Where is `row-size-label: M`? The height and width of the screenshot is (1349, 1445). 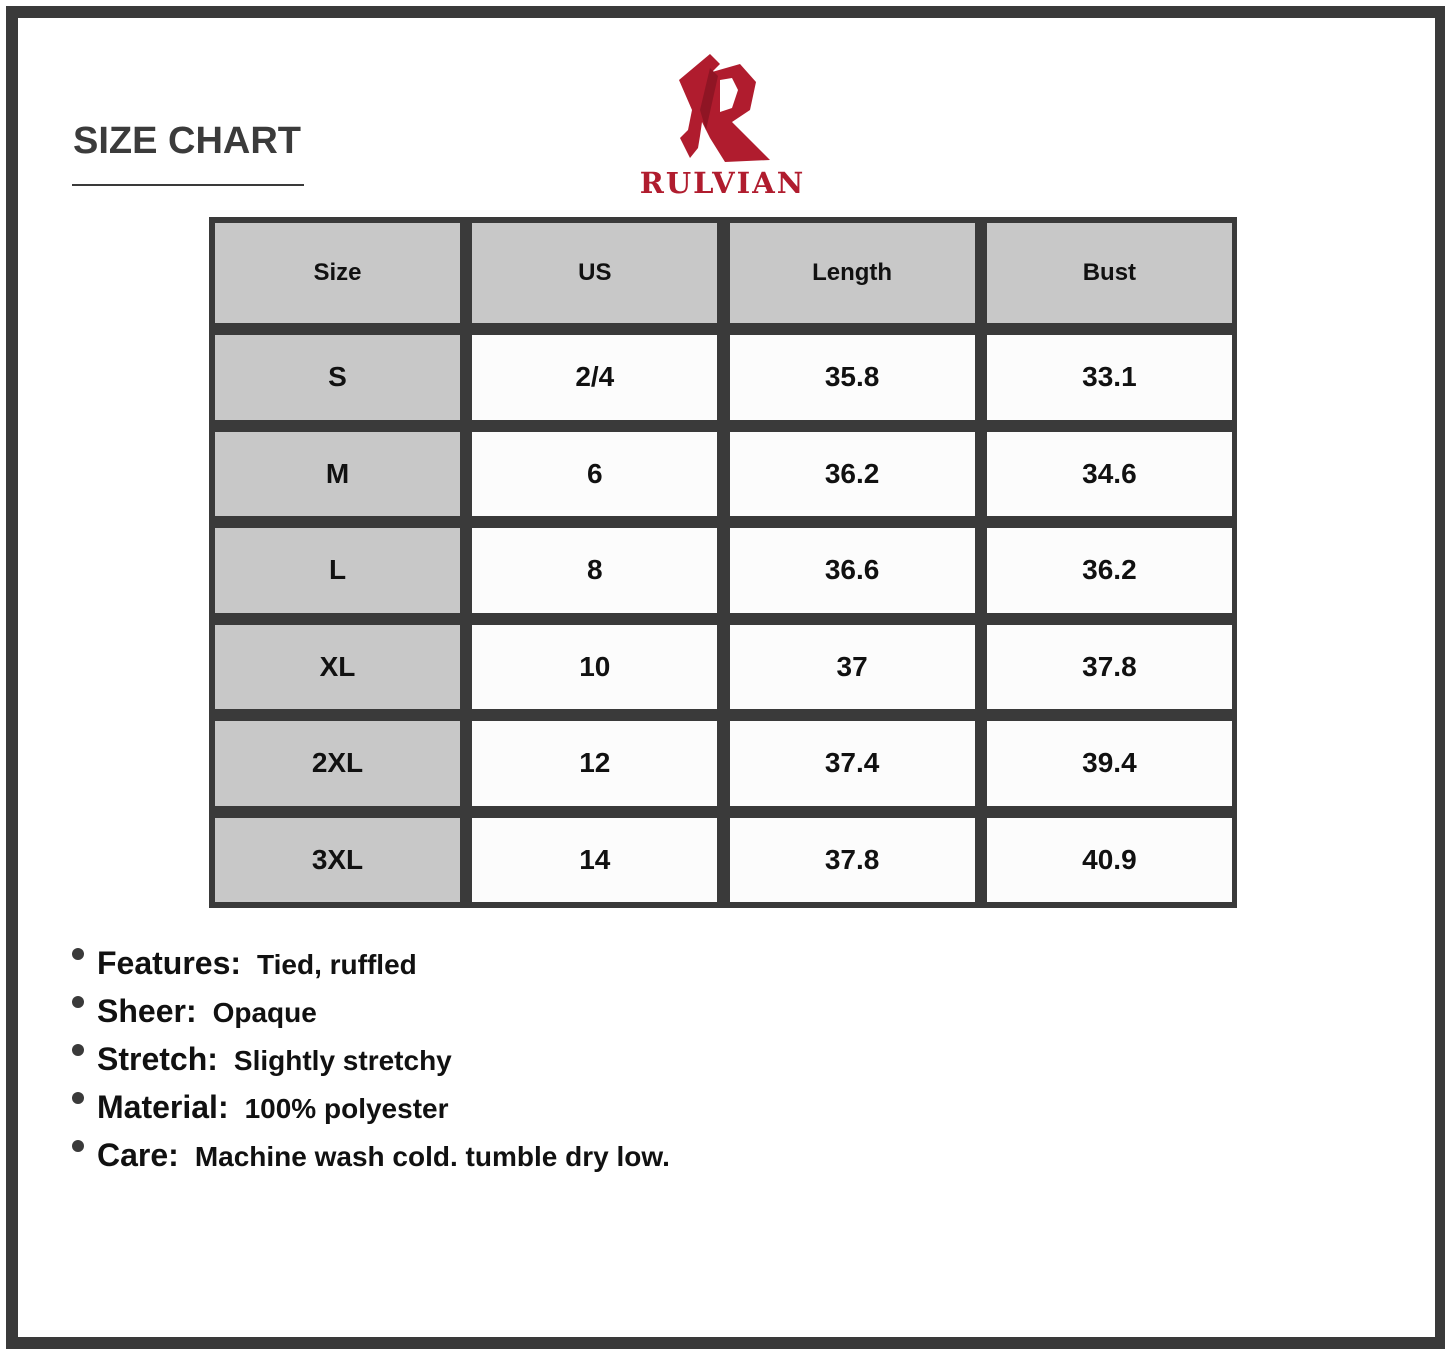 row-size-label: M is located at coordinates (337, 473).